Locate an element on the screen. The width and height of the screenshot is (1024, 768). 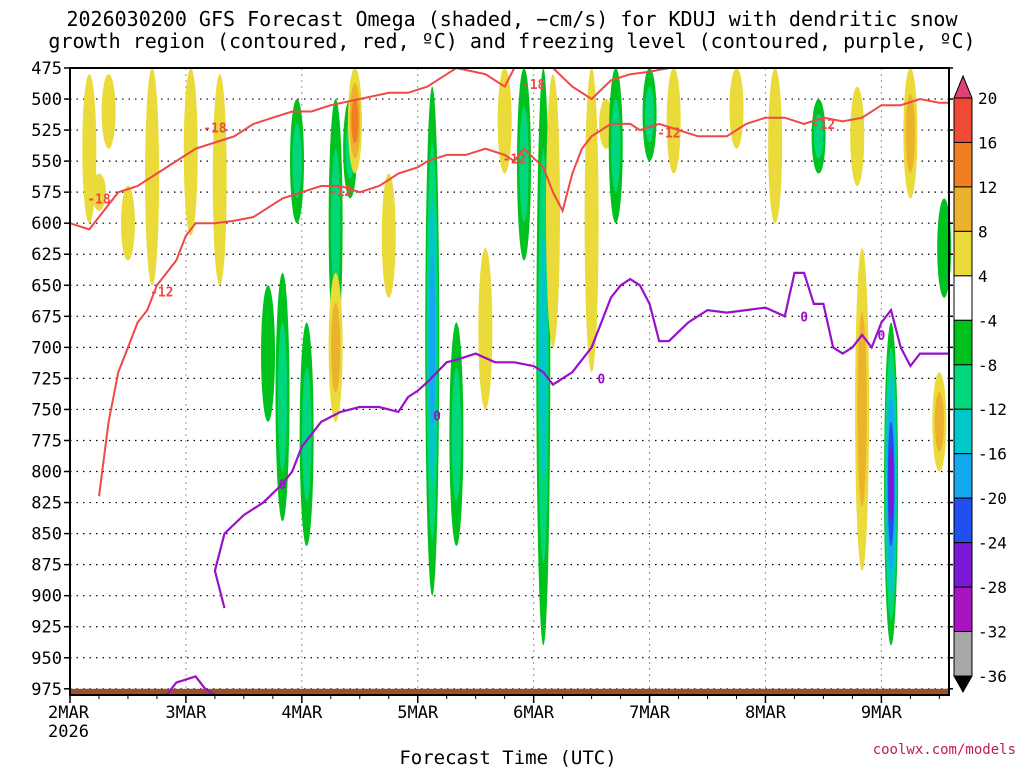
colorbar-bottom-arrow is located at coordinates (963, 684).